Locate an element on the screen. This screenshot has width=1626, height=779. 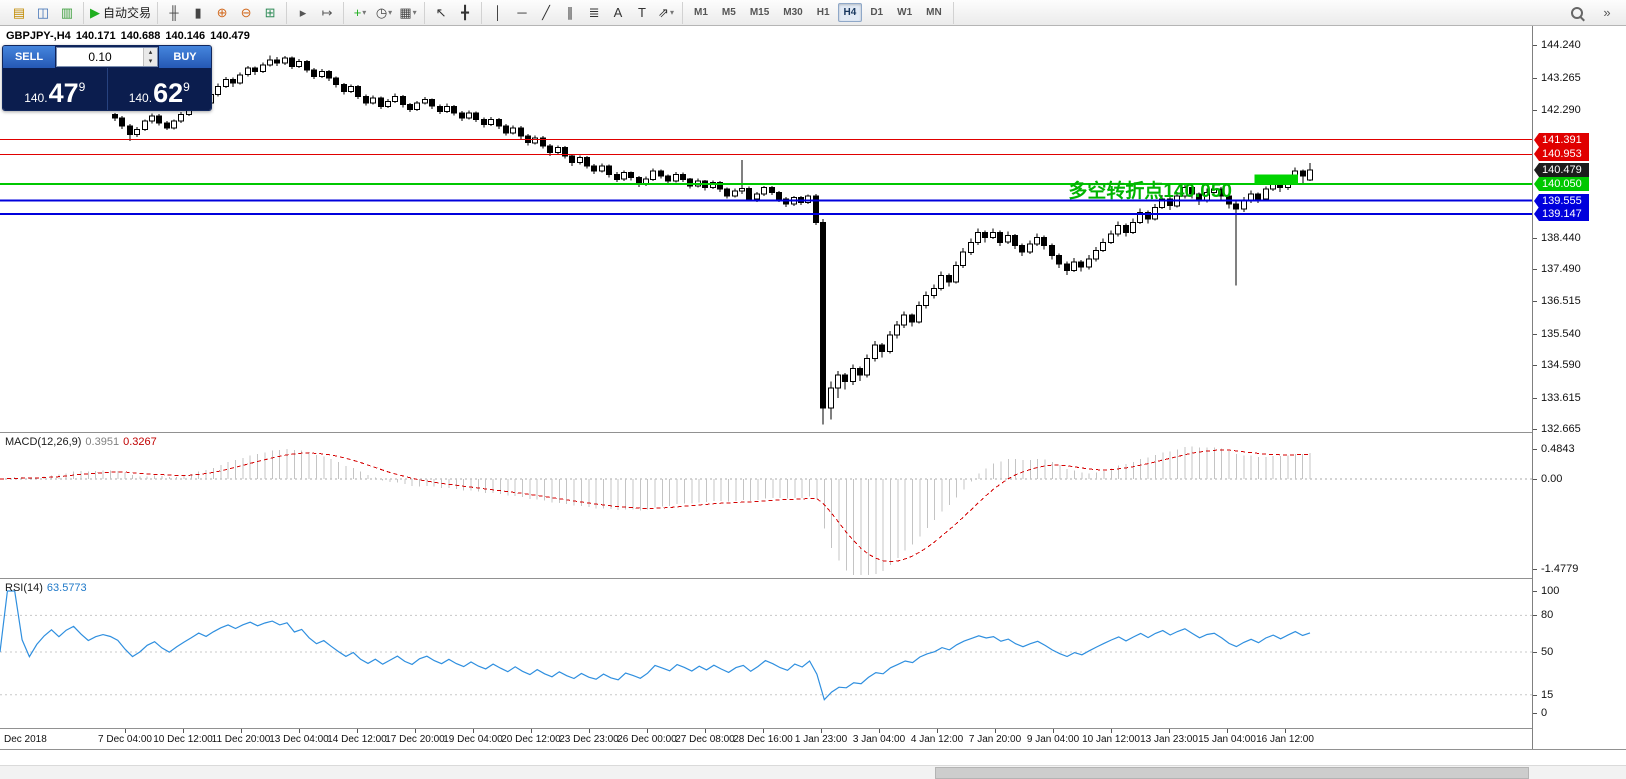
time-axis-label: 10 Dec 12:00 is located at coordinates (183, 739).